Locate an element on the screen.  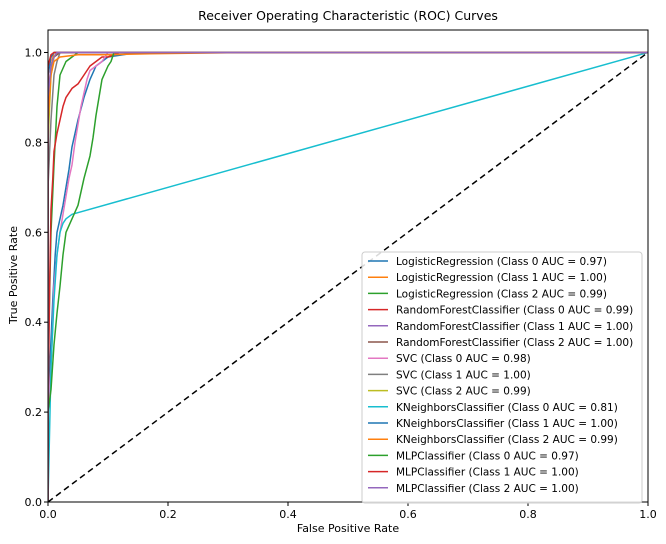
legend-entry: MLPClassifier (Class 1 AUC = 1.00) is located at coordinates (487, 473).